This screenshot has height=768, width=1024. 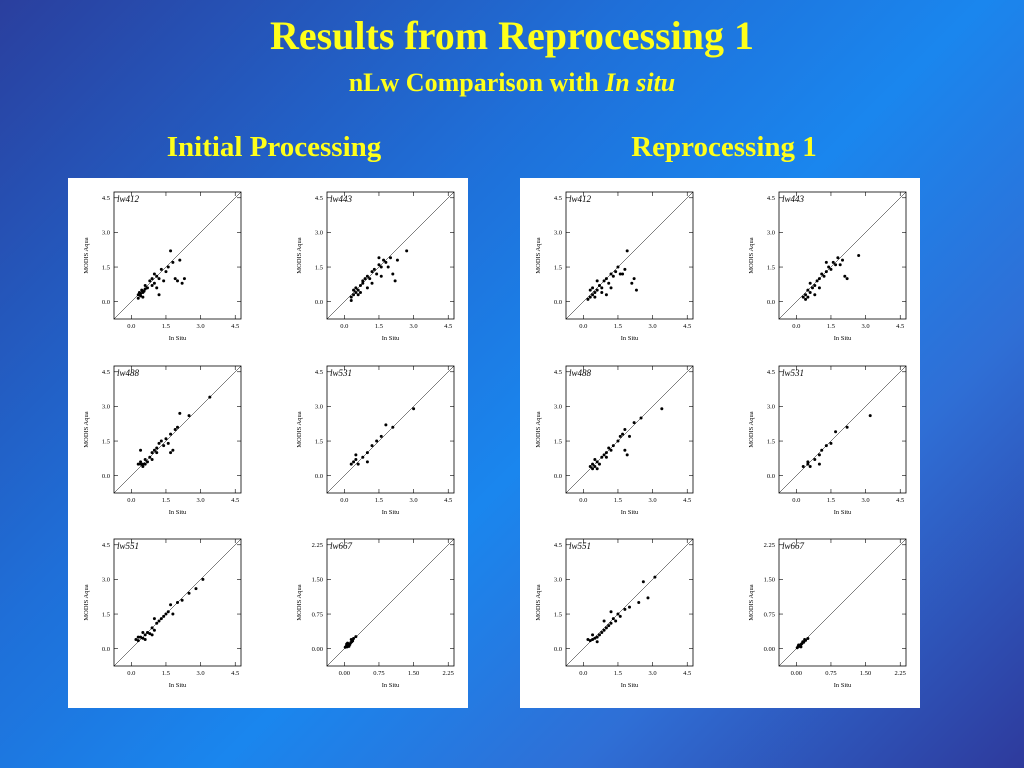 What do you see at coordinates (319, 302) in the screenshot?
I see `y-tick-label: 0.0` at bounding box center [319, 302].